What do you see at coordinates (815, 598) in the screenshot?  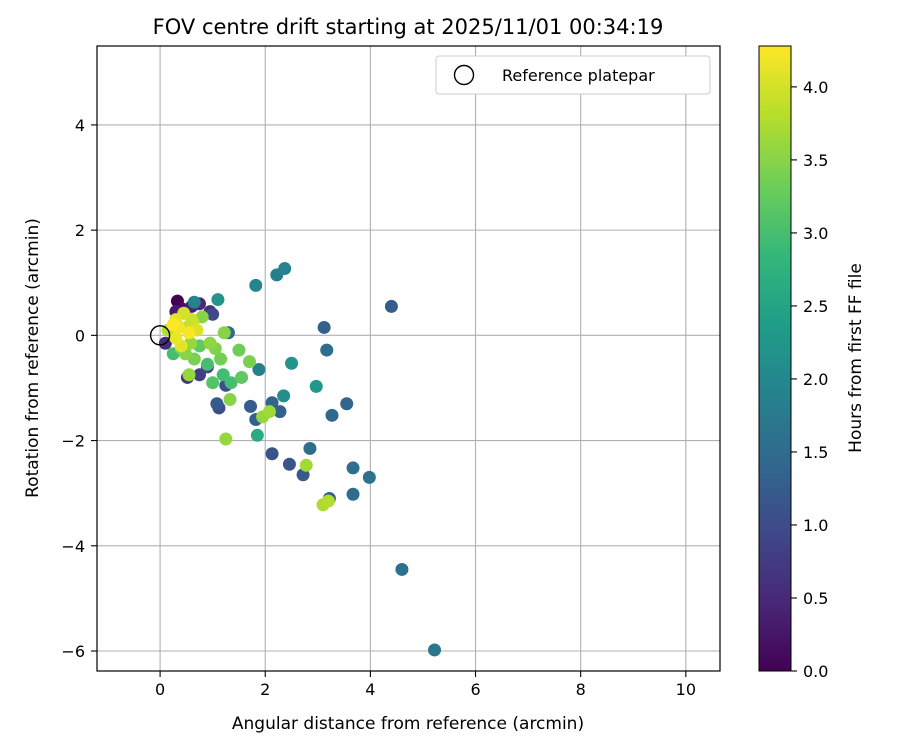 I see `colorbar-tick-label: 0.5` at bounding box center [815, 598].